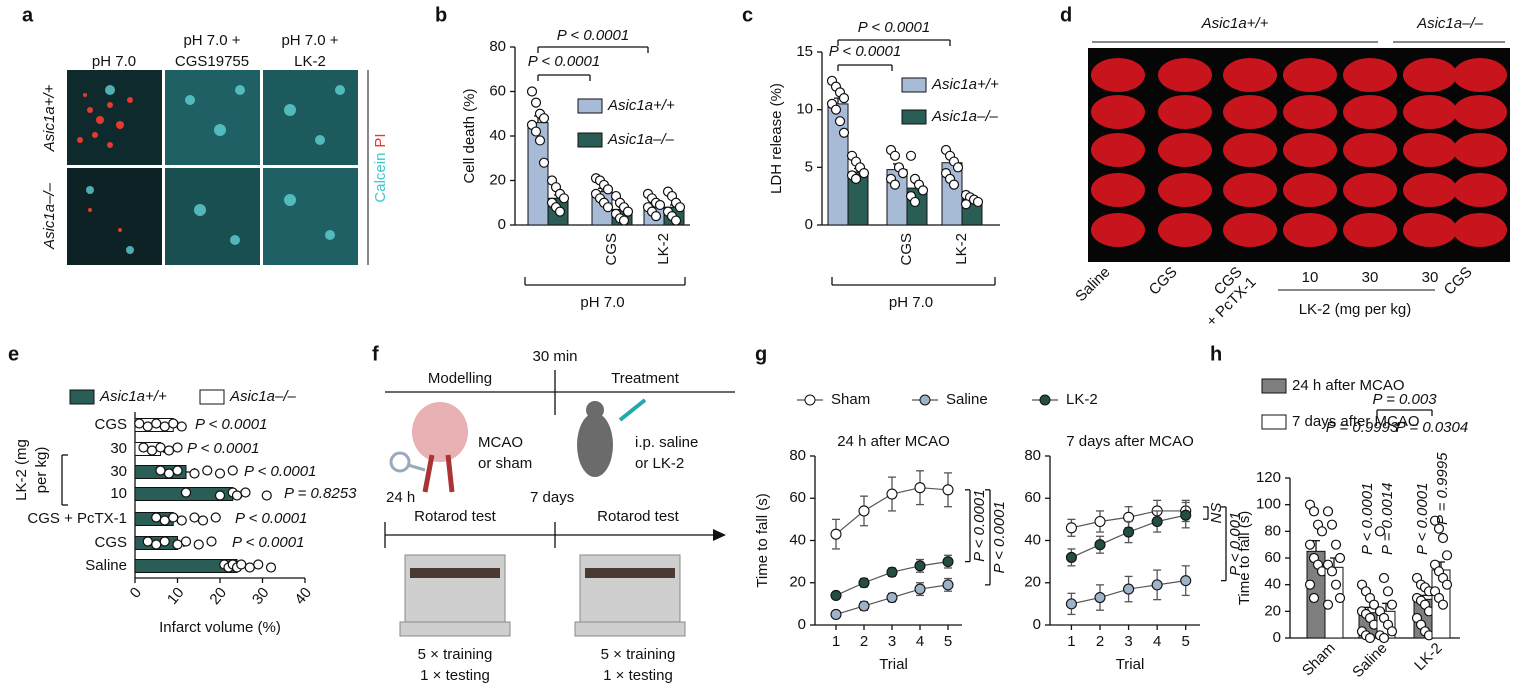 Image resolution: width=1538 pixels, height=700 pixels. I want to click on time-label: 7 days, so click(552, 497).